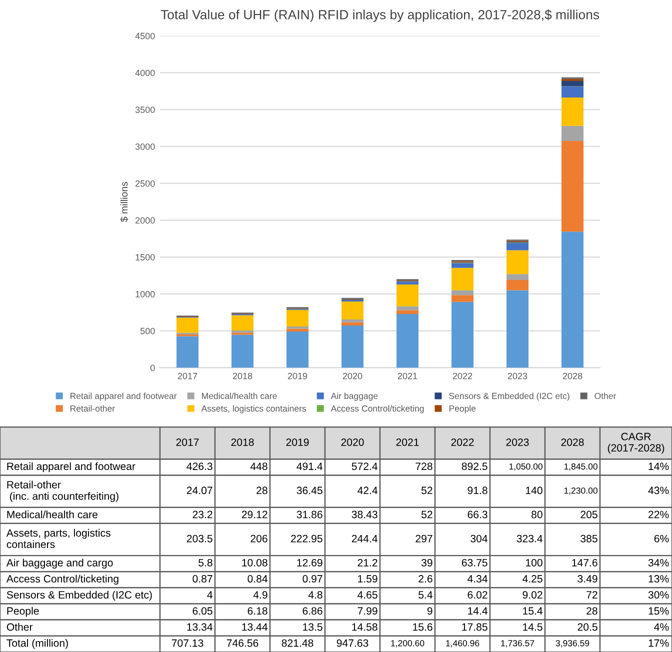 This screenshot has height=652, width=672. What do you see at coordinates (572, 442) in the screenshot?
I see `category-label: 2028` at bounding box center [572, 442].